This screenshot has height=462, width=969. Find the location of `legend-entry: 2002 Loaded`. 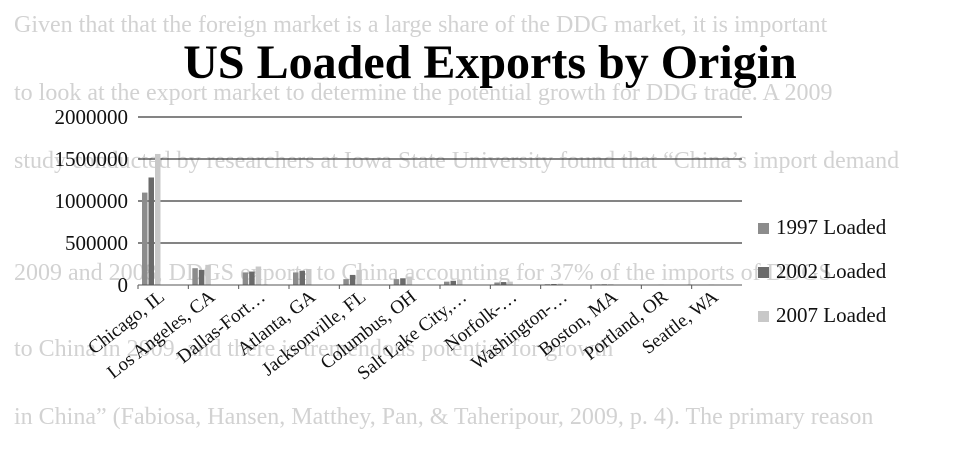

legend-entry: 2002 Loaded is located at coordinates (831, 271).